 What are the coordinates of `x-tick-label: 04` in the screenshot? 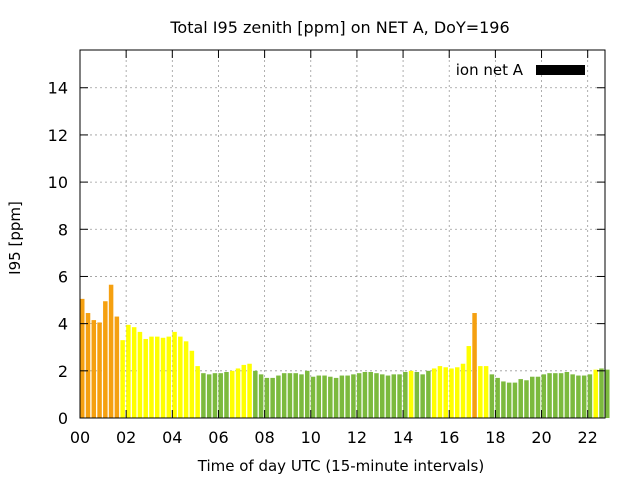 It's located at (172, 437).